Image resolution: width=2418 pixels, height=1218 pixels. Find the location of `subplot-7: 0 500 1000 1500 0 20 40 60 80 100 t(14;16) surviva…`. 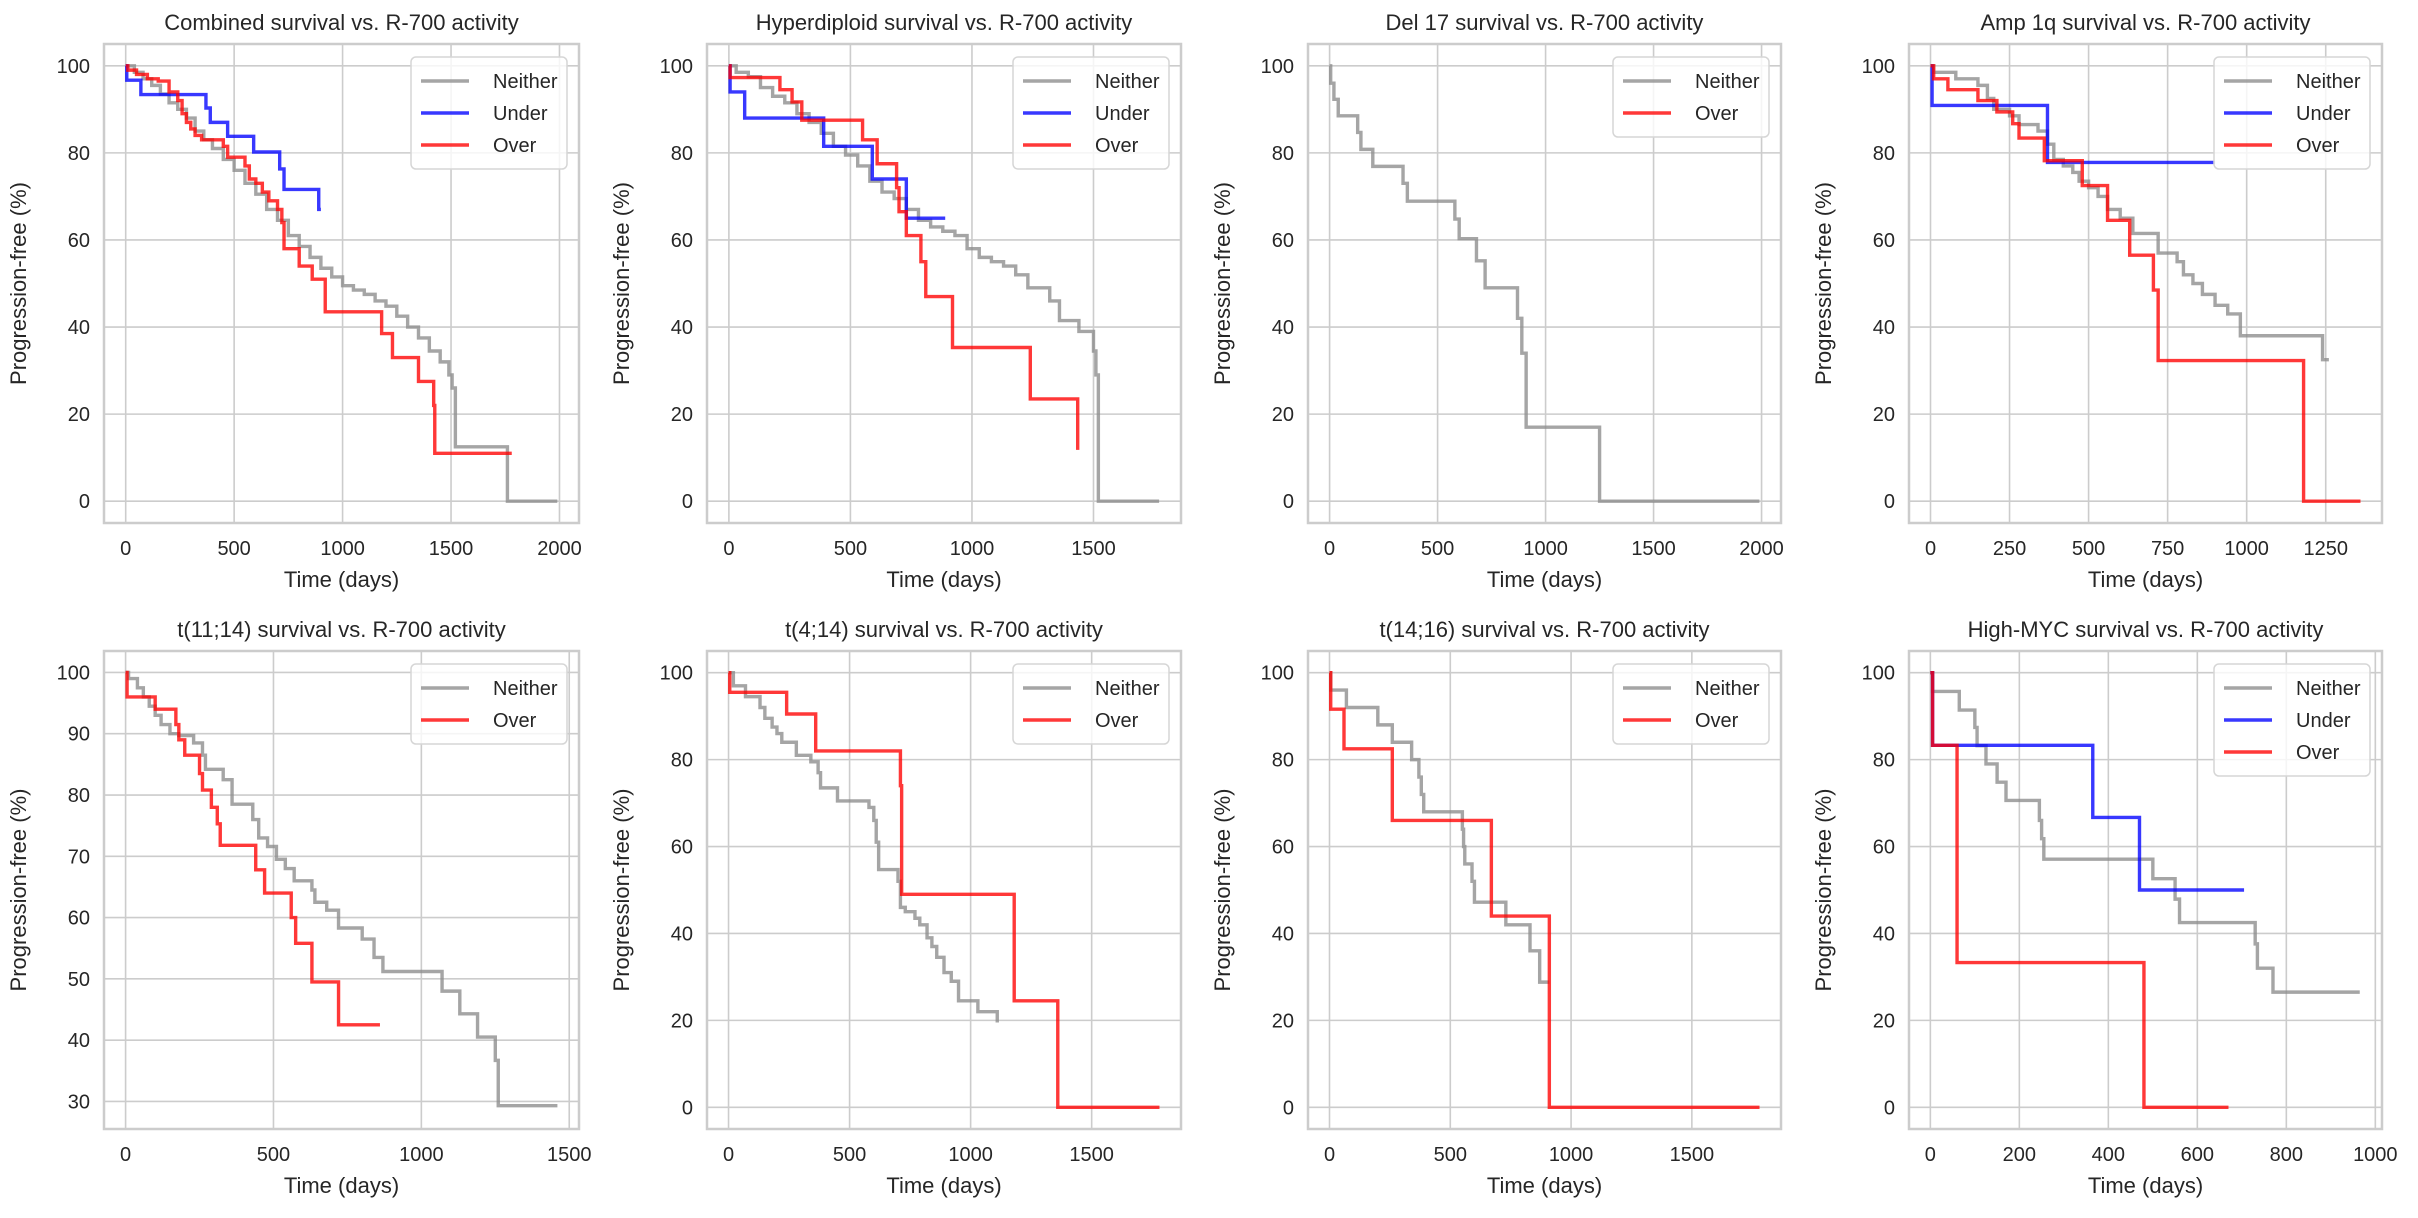

subplot-7: 0 500 1000 1500 0 20 40 60 80 100 t(14;16) surviva… is located at coordinates (1496, 907).